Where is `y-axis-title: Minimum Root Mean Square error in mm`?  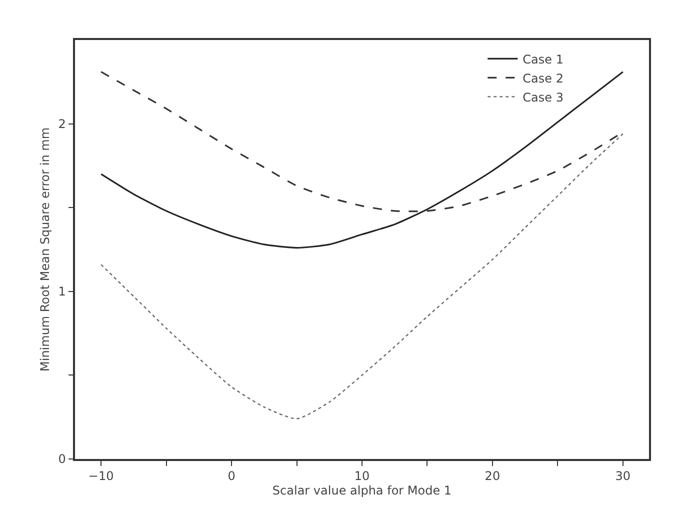 y-axis-title: Minimum Root Mean Square error in mm is located at coordinates (45, 250).